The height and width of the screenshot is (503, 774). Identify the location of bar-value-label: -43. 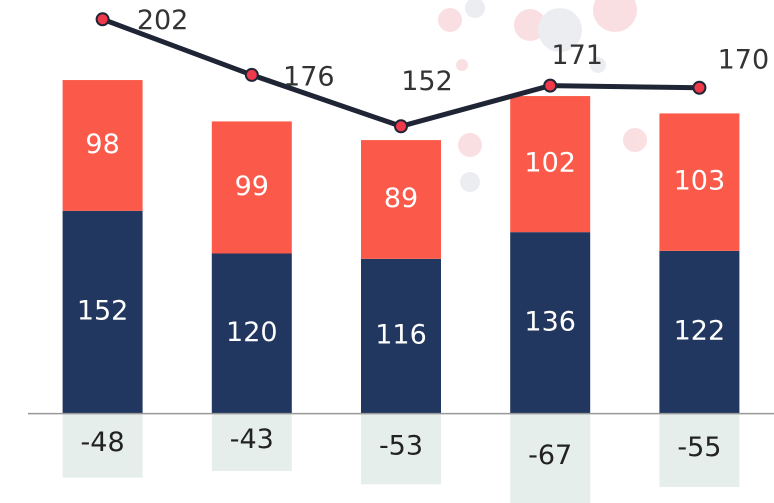
(252, 439).